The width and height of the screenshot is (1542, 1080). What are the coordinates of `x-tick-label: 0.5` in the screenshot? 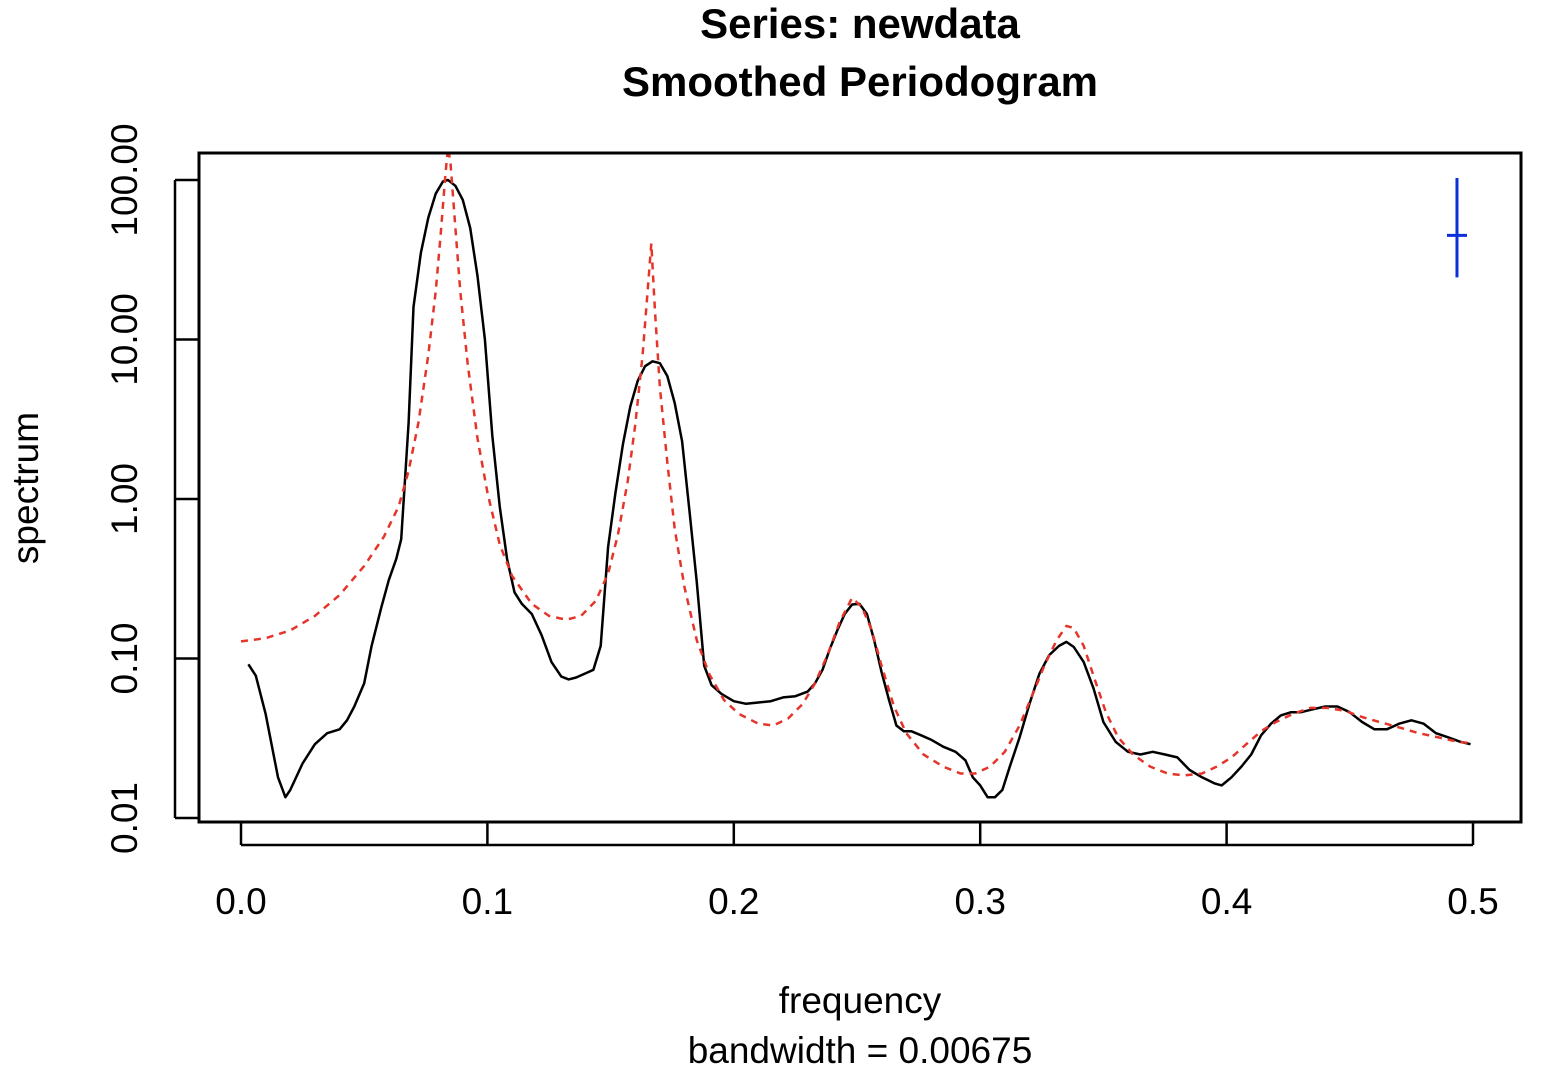 It's located at (1472, 901).